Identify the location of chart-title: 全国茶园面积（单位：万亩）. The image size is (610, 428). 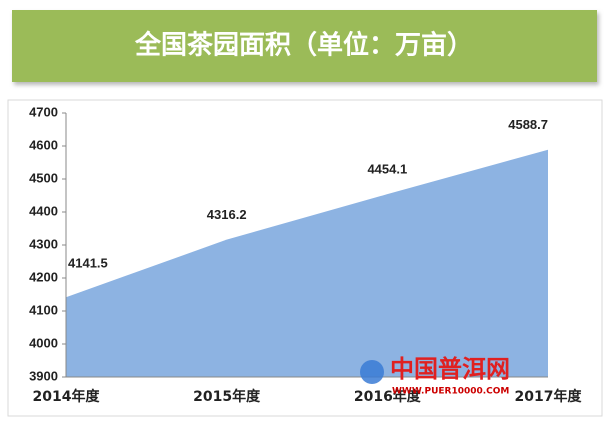
(303, 45).